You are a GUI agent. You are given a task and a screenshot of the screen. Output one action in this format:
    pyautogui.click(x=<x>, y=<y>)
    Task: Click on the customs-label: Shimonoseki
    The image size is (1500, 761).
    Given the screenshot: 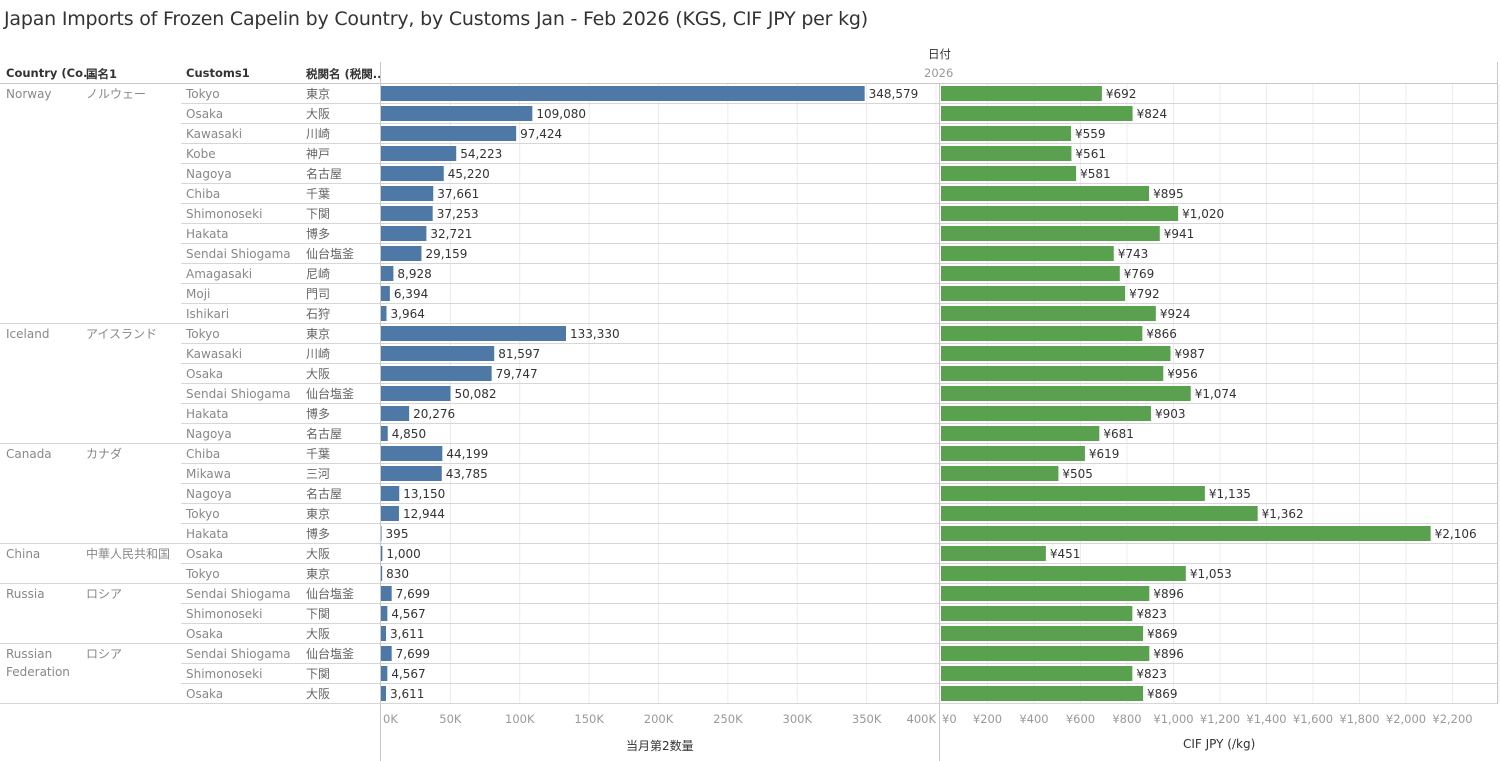 What is the action you would take?
    pyautogui.click(x=224, y=214)
    